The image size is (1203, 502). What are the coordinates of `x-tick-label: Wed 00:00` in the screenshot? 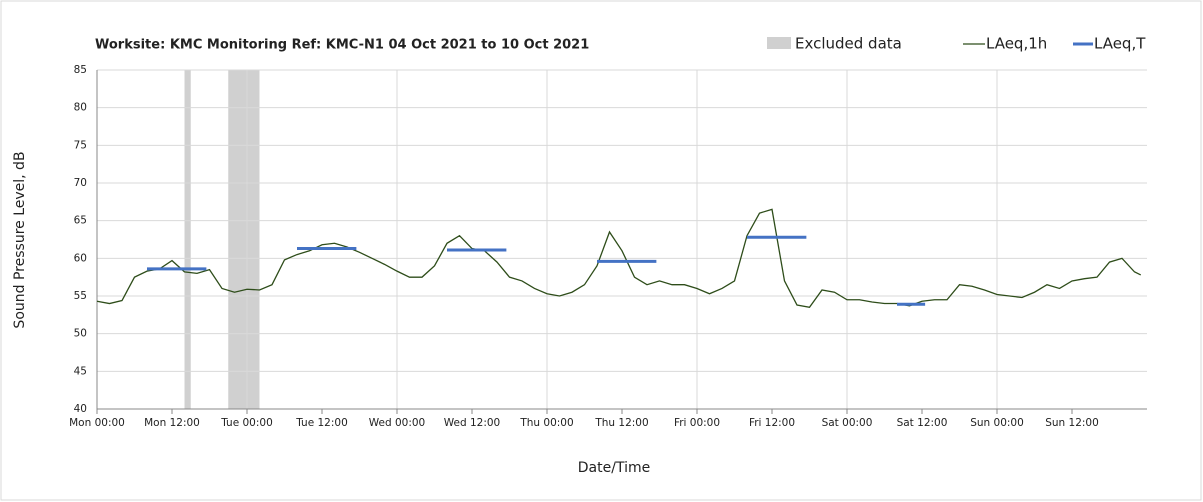 It's located at (397, 423).